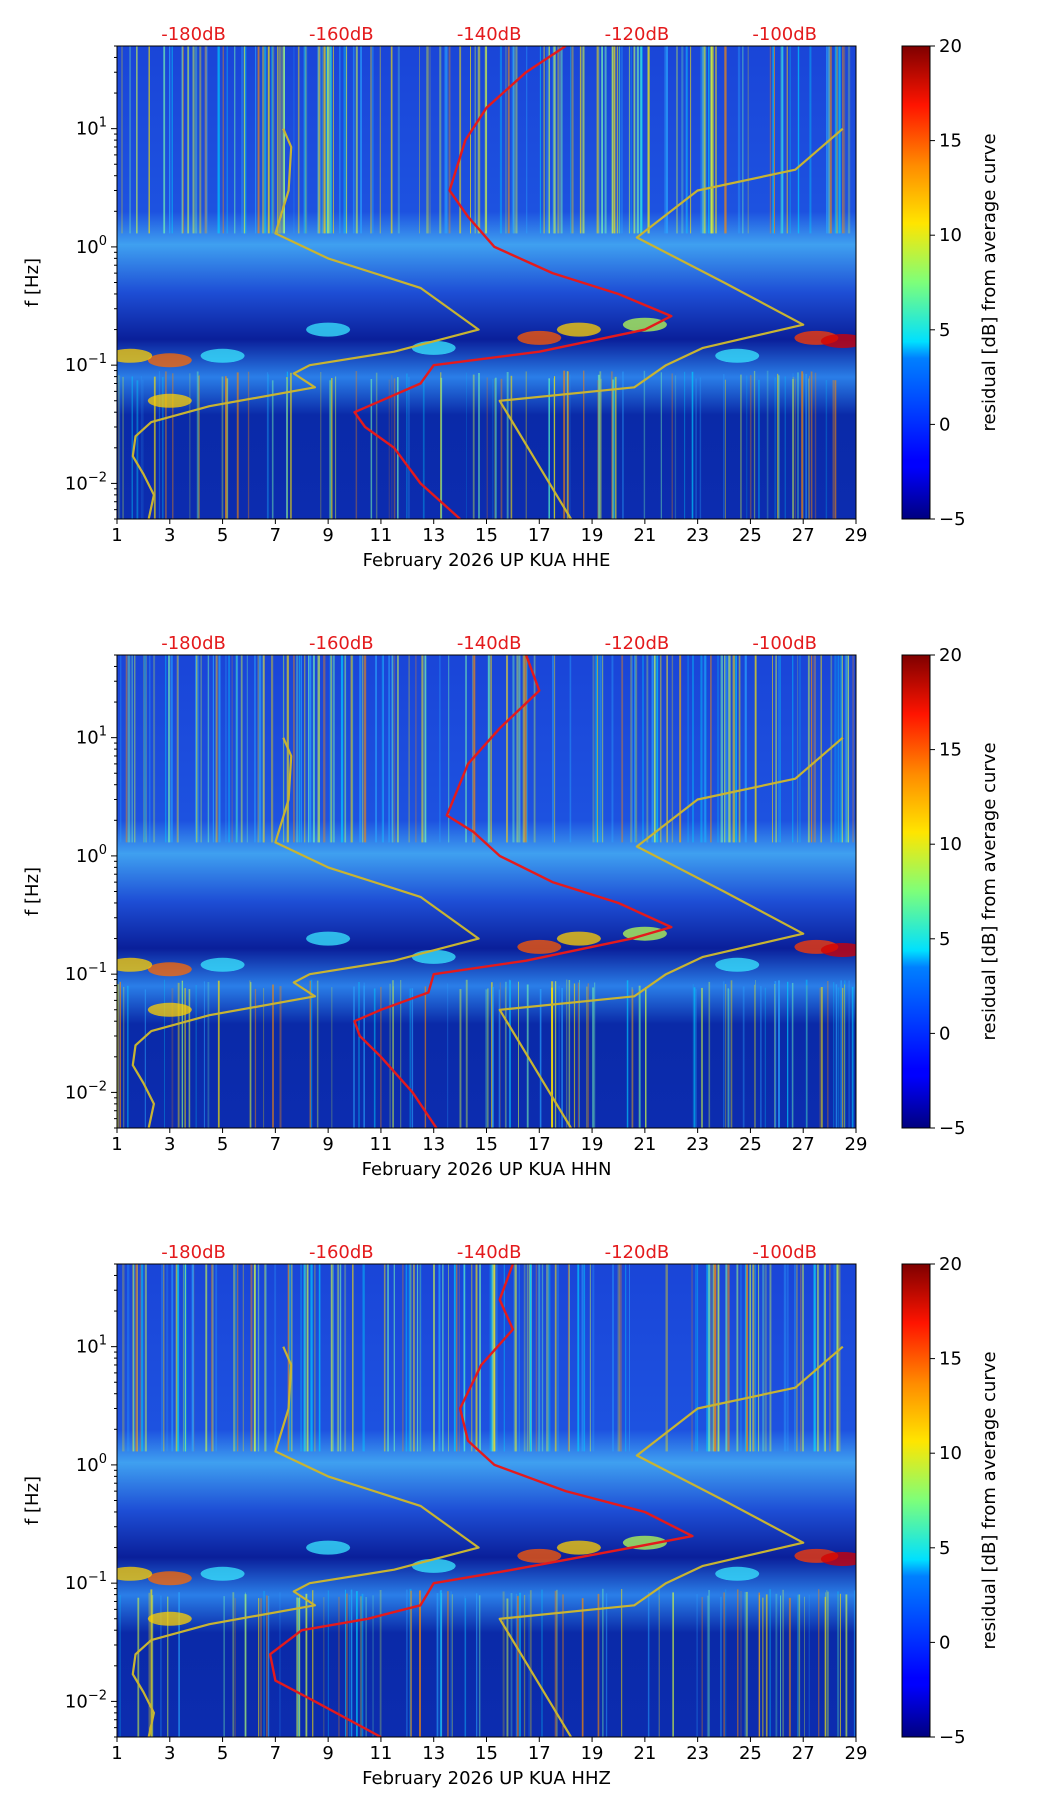 Image resolution: width=1052 pixels, height=1810 pixels. I want to click on x-tick-label: 17, so click(539, 1753).